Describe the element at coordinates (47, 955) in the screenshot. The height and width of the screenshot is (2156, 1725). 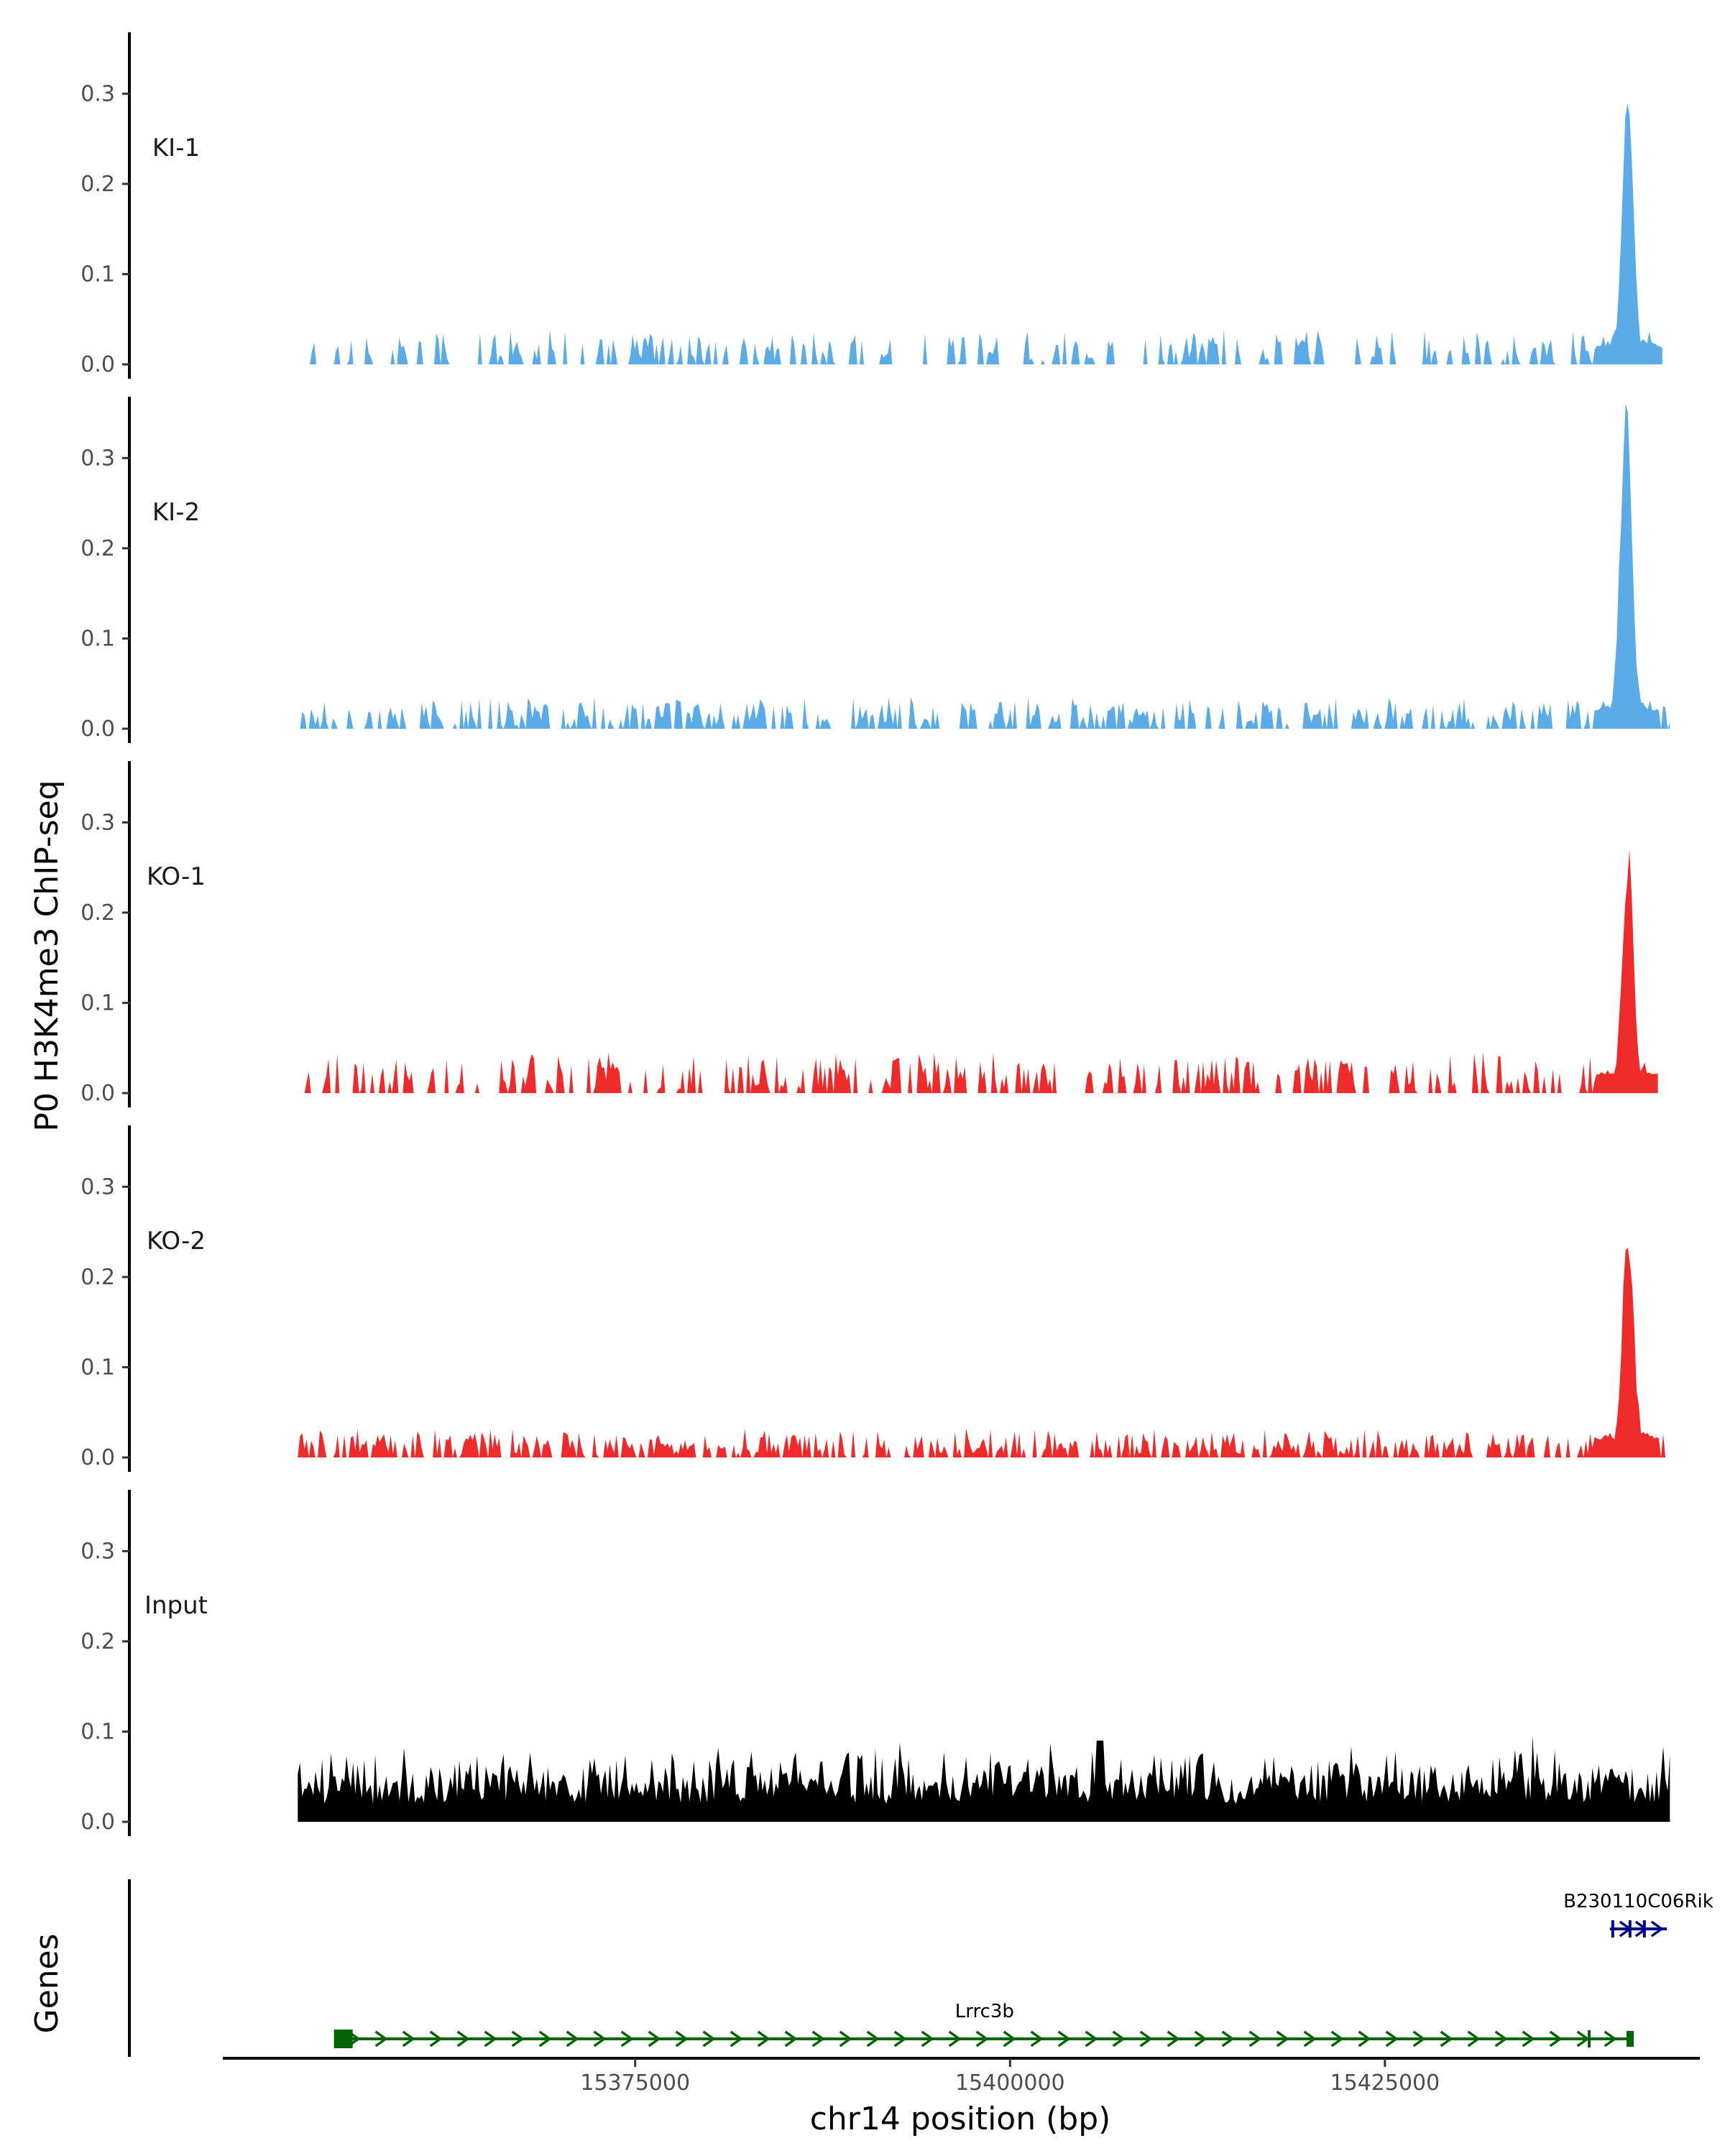
I see `y-axis-title: P0 H3K4me3 ChIP-seq` at that location.